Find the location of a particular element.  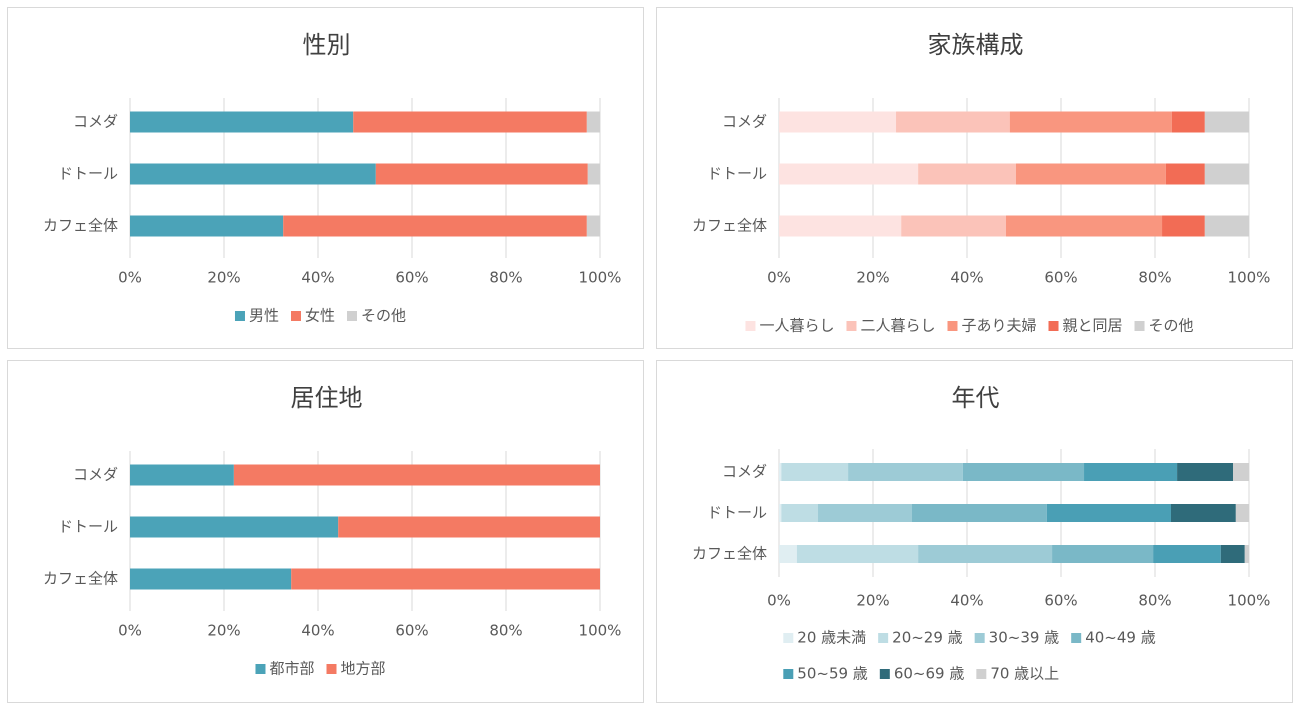

legend-item: 二人暮らし is located at coordinates (890, 326).